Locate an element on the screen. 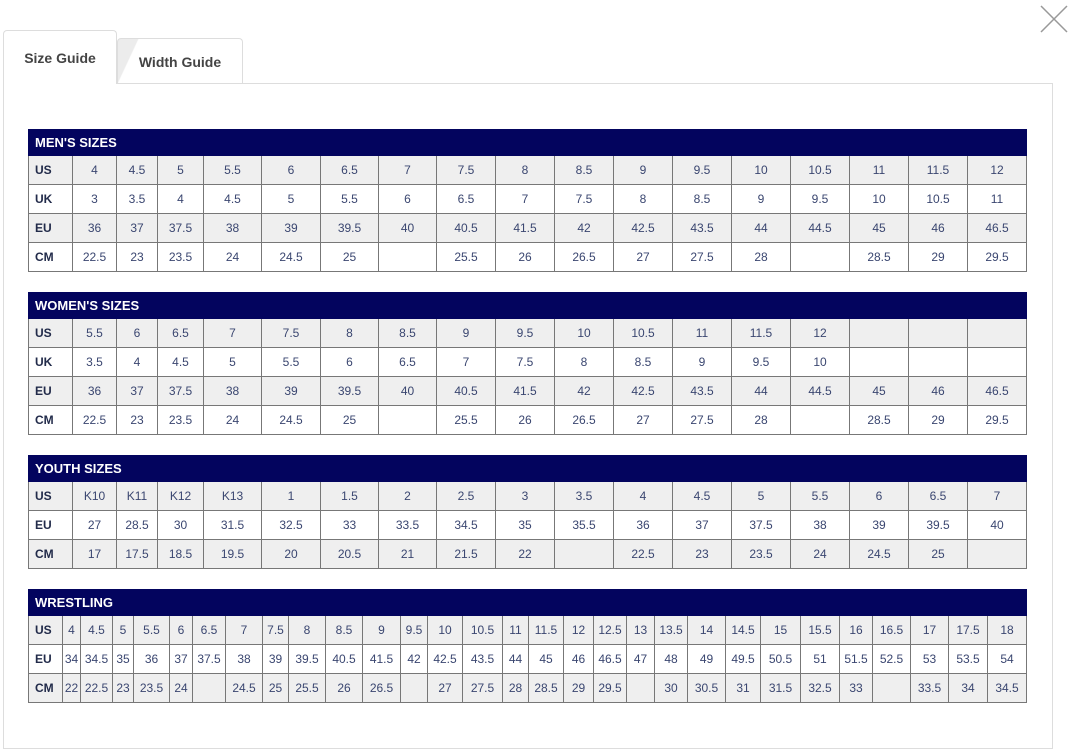 The width and height of the screenshot is (1071, 751). size-cell: 31.5 is located at coordinates (232, 525).